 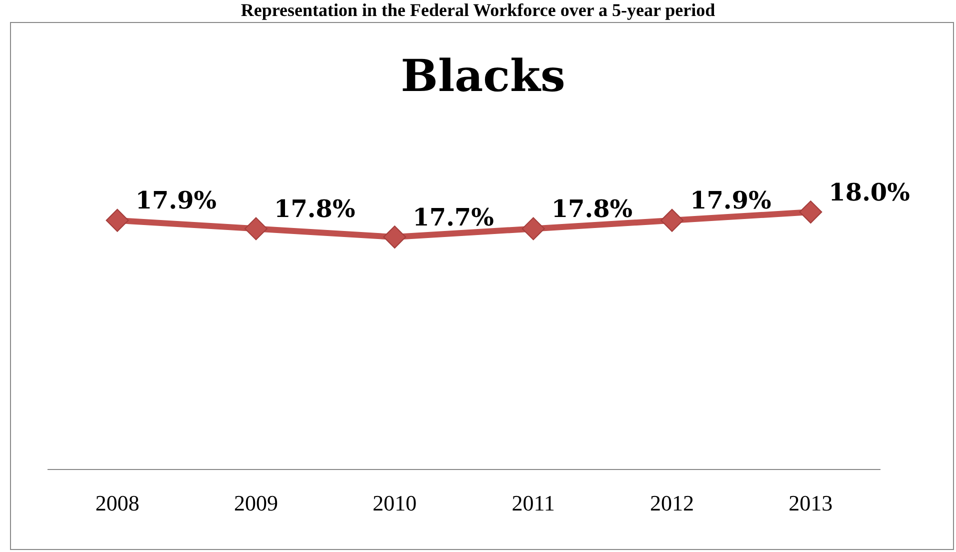 What do you see at coordinates (117, 503) in the screenshot?
I see `x-tick-label: 2008` at bounding box center [117, 503].